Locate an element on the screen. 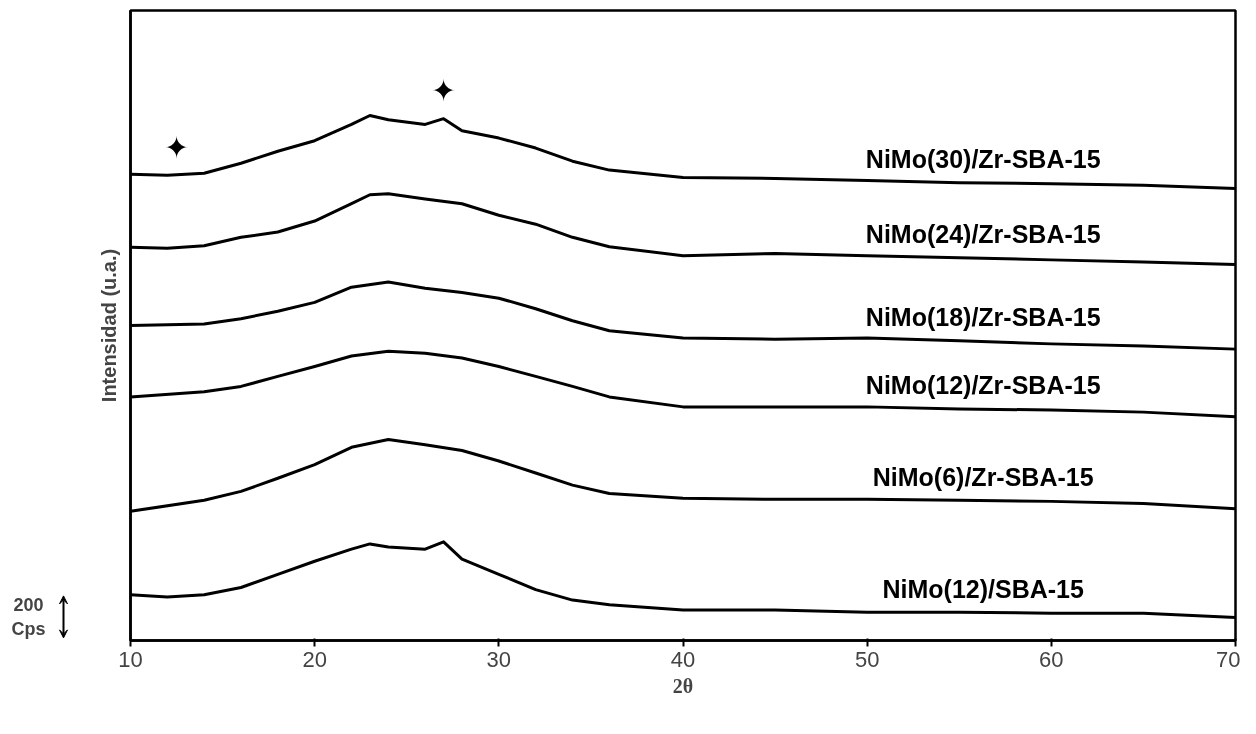 The width and height of the screenshot is (1256, 734). series-label: NiMo(30)/Zr-SBA-15 is located at coordinates (983, 159).